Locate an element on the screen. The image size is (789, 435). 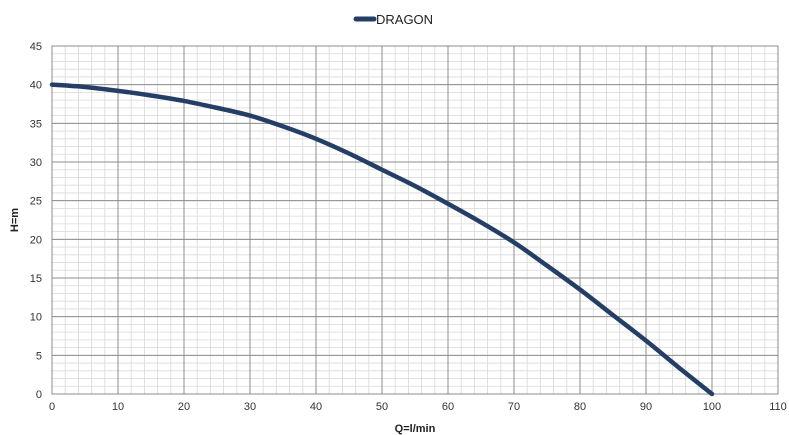
x-tick-label: 110 is located at coordinates (778, 407).